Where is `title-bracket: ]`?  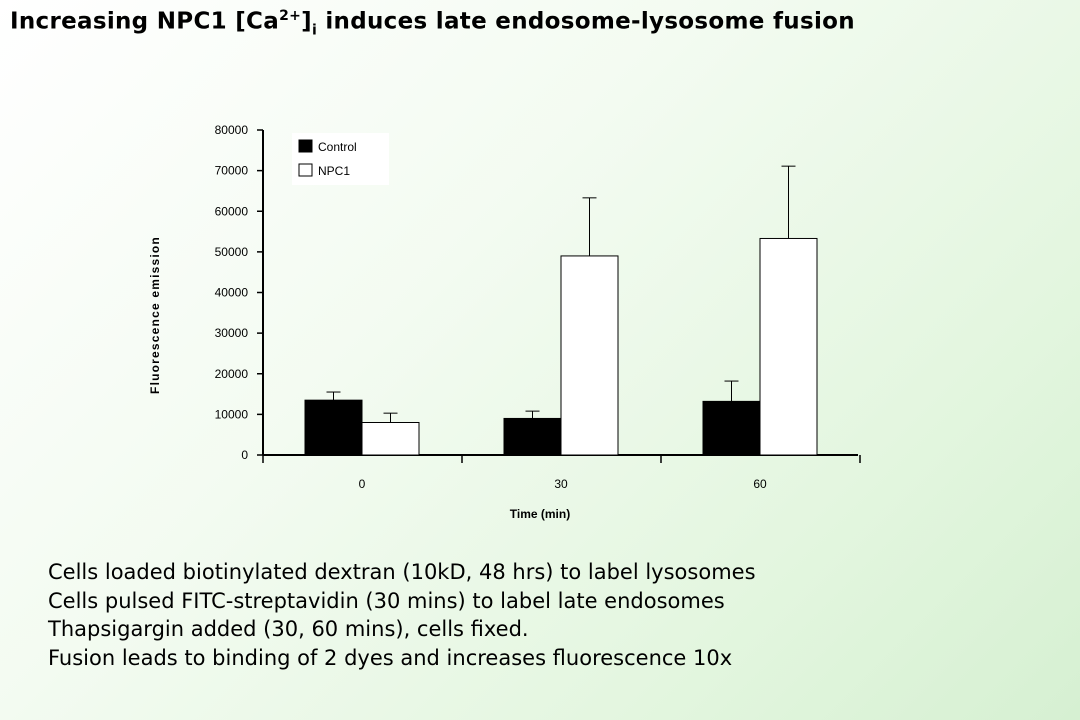
title-bracket: ] is located at coordinates (306, 21).